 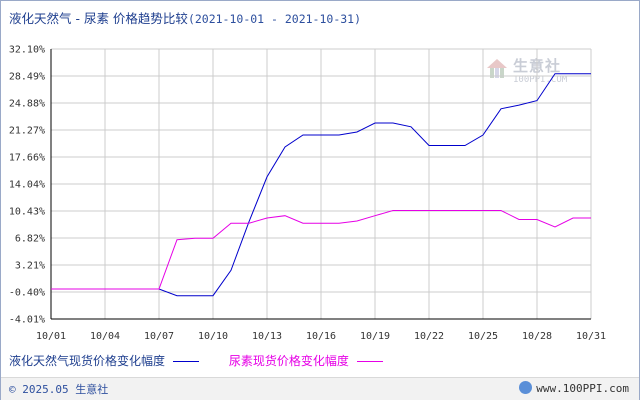 I want to click on site-link: www.100PPI.com, so click(x=574, y=388).